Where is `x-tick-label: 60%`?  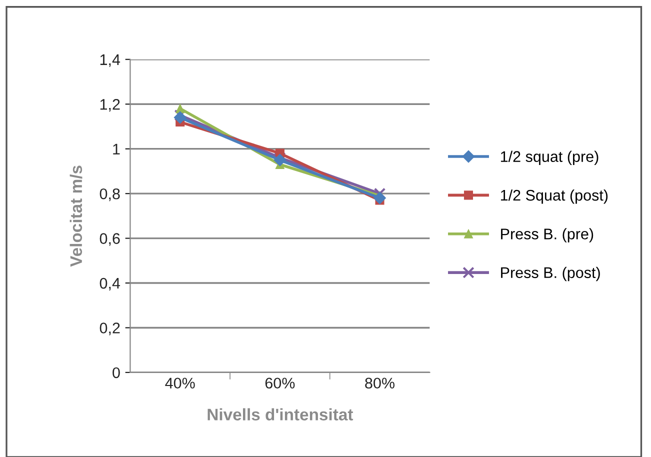 x-tick-label: 60% is located at coordinates (280, 383).